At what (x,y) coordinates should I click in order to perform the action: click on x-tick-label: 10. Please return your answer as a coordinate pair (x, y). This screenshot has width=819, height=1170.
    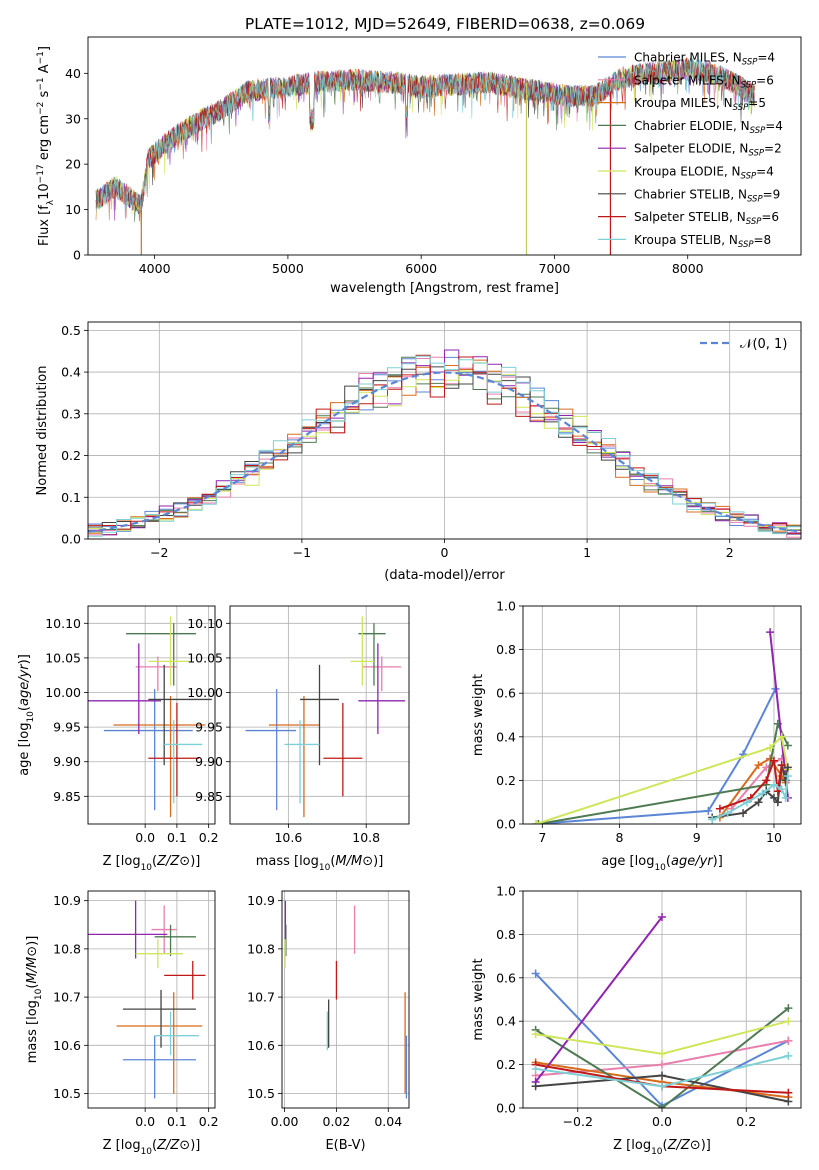
    Looking at the image, I should click on (774, 837).